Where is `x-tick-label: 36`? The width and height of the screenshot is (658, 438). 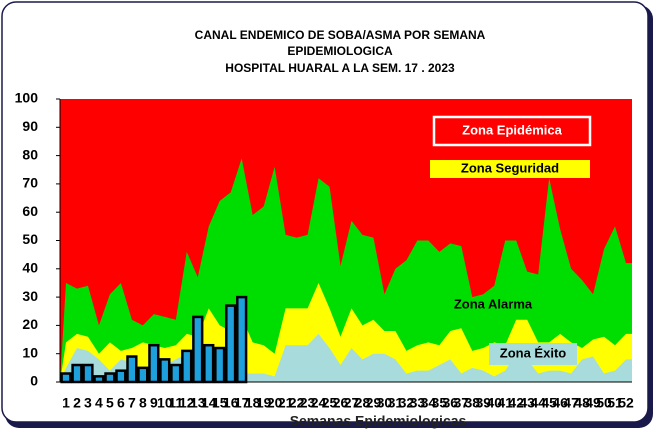 x-tick-label: 36 is located at coordinates (451, 403).